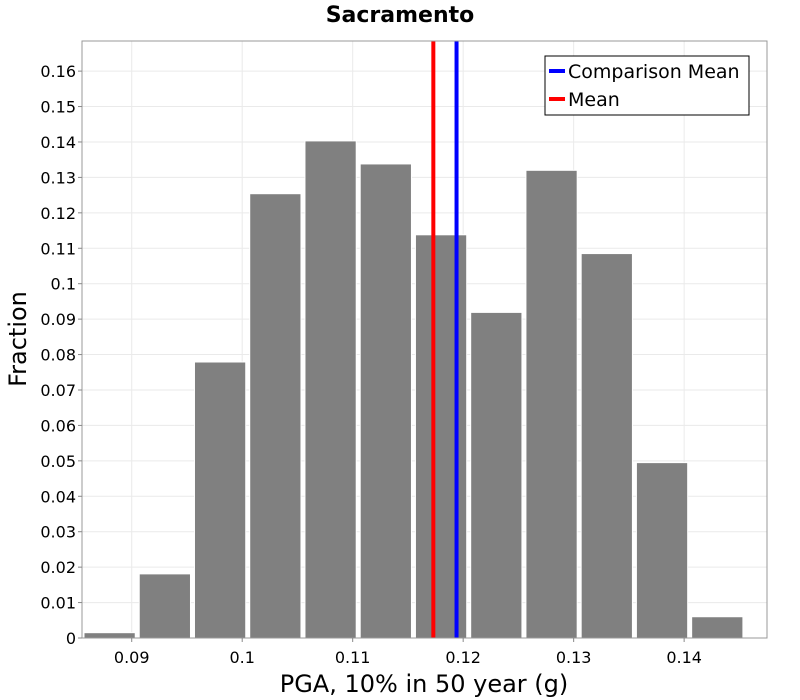 The width and height of the screenshot is (800, 700). I want to click on x-tick-label: 0.11, so click(353, 657).